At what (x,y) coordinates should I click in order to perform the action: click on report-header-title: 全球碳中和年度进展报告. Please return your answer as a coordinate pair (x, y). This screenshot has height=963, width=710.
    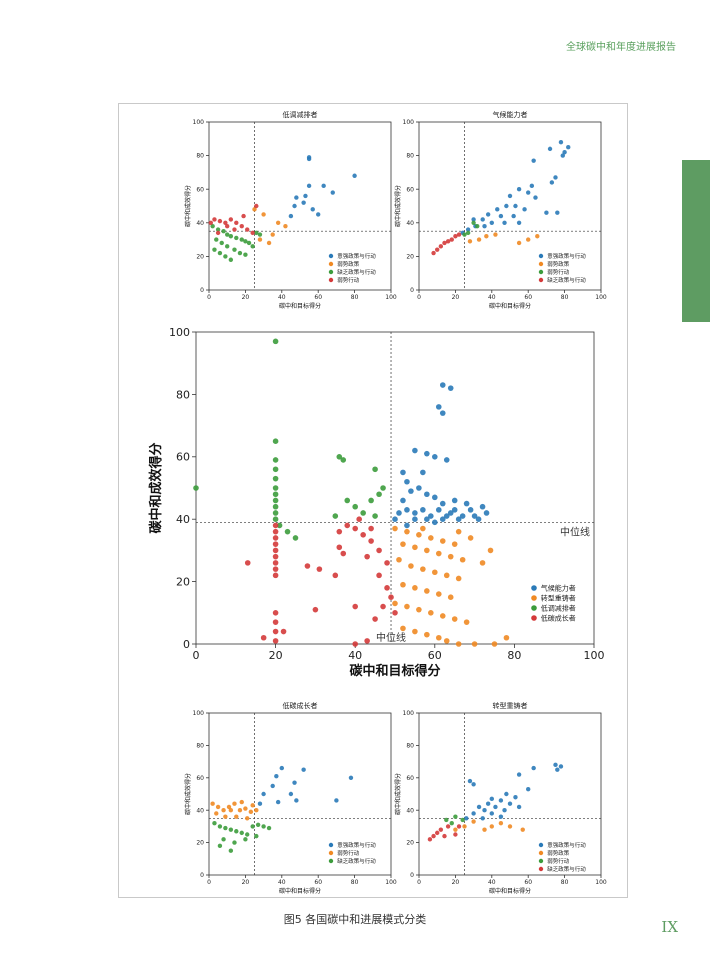
    Looking at the image, I should click on (621, 47).